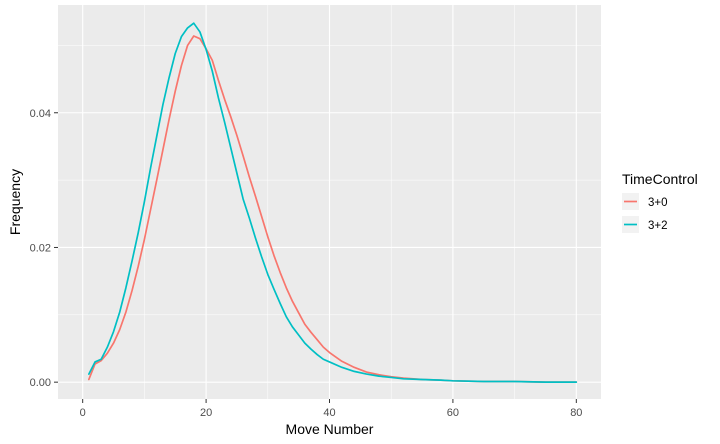  Describe the element at coordinates (40, 114) in the screenshot. I see `y-tick-label: 0.04` at that location.